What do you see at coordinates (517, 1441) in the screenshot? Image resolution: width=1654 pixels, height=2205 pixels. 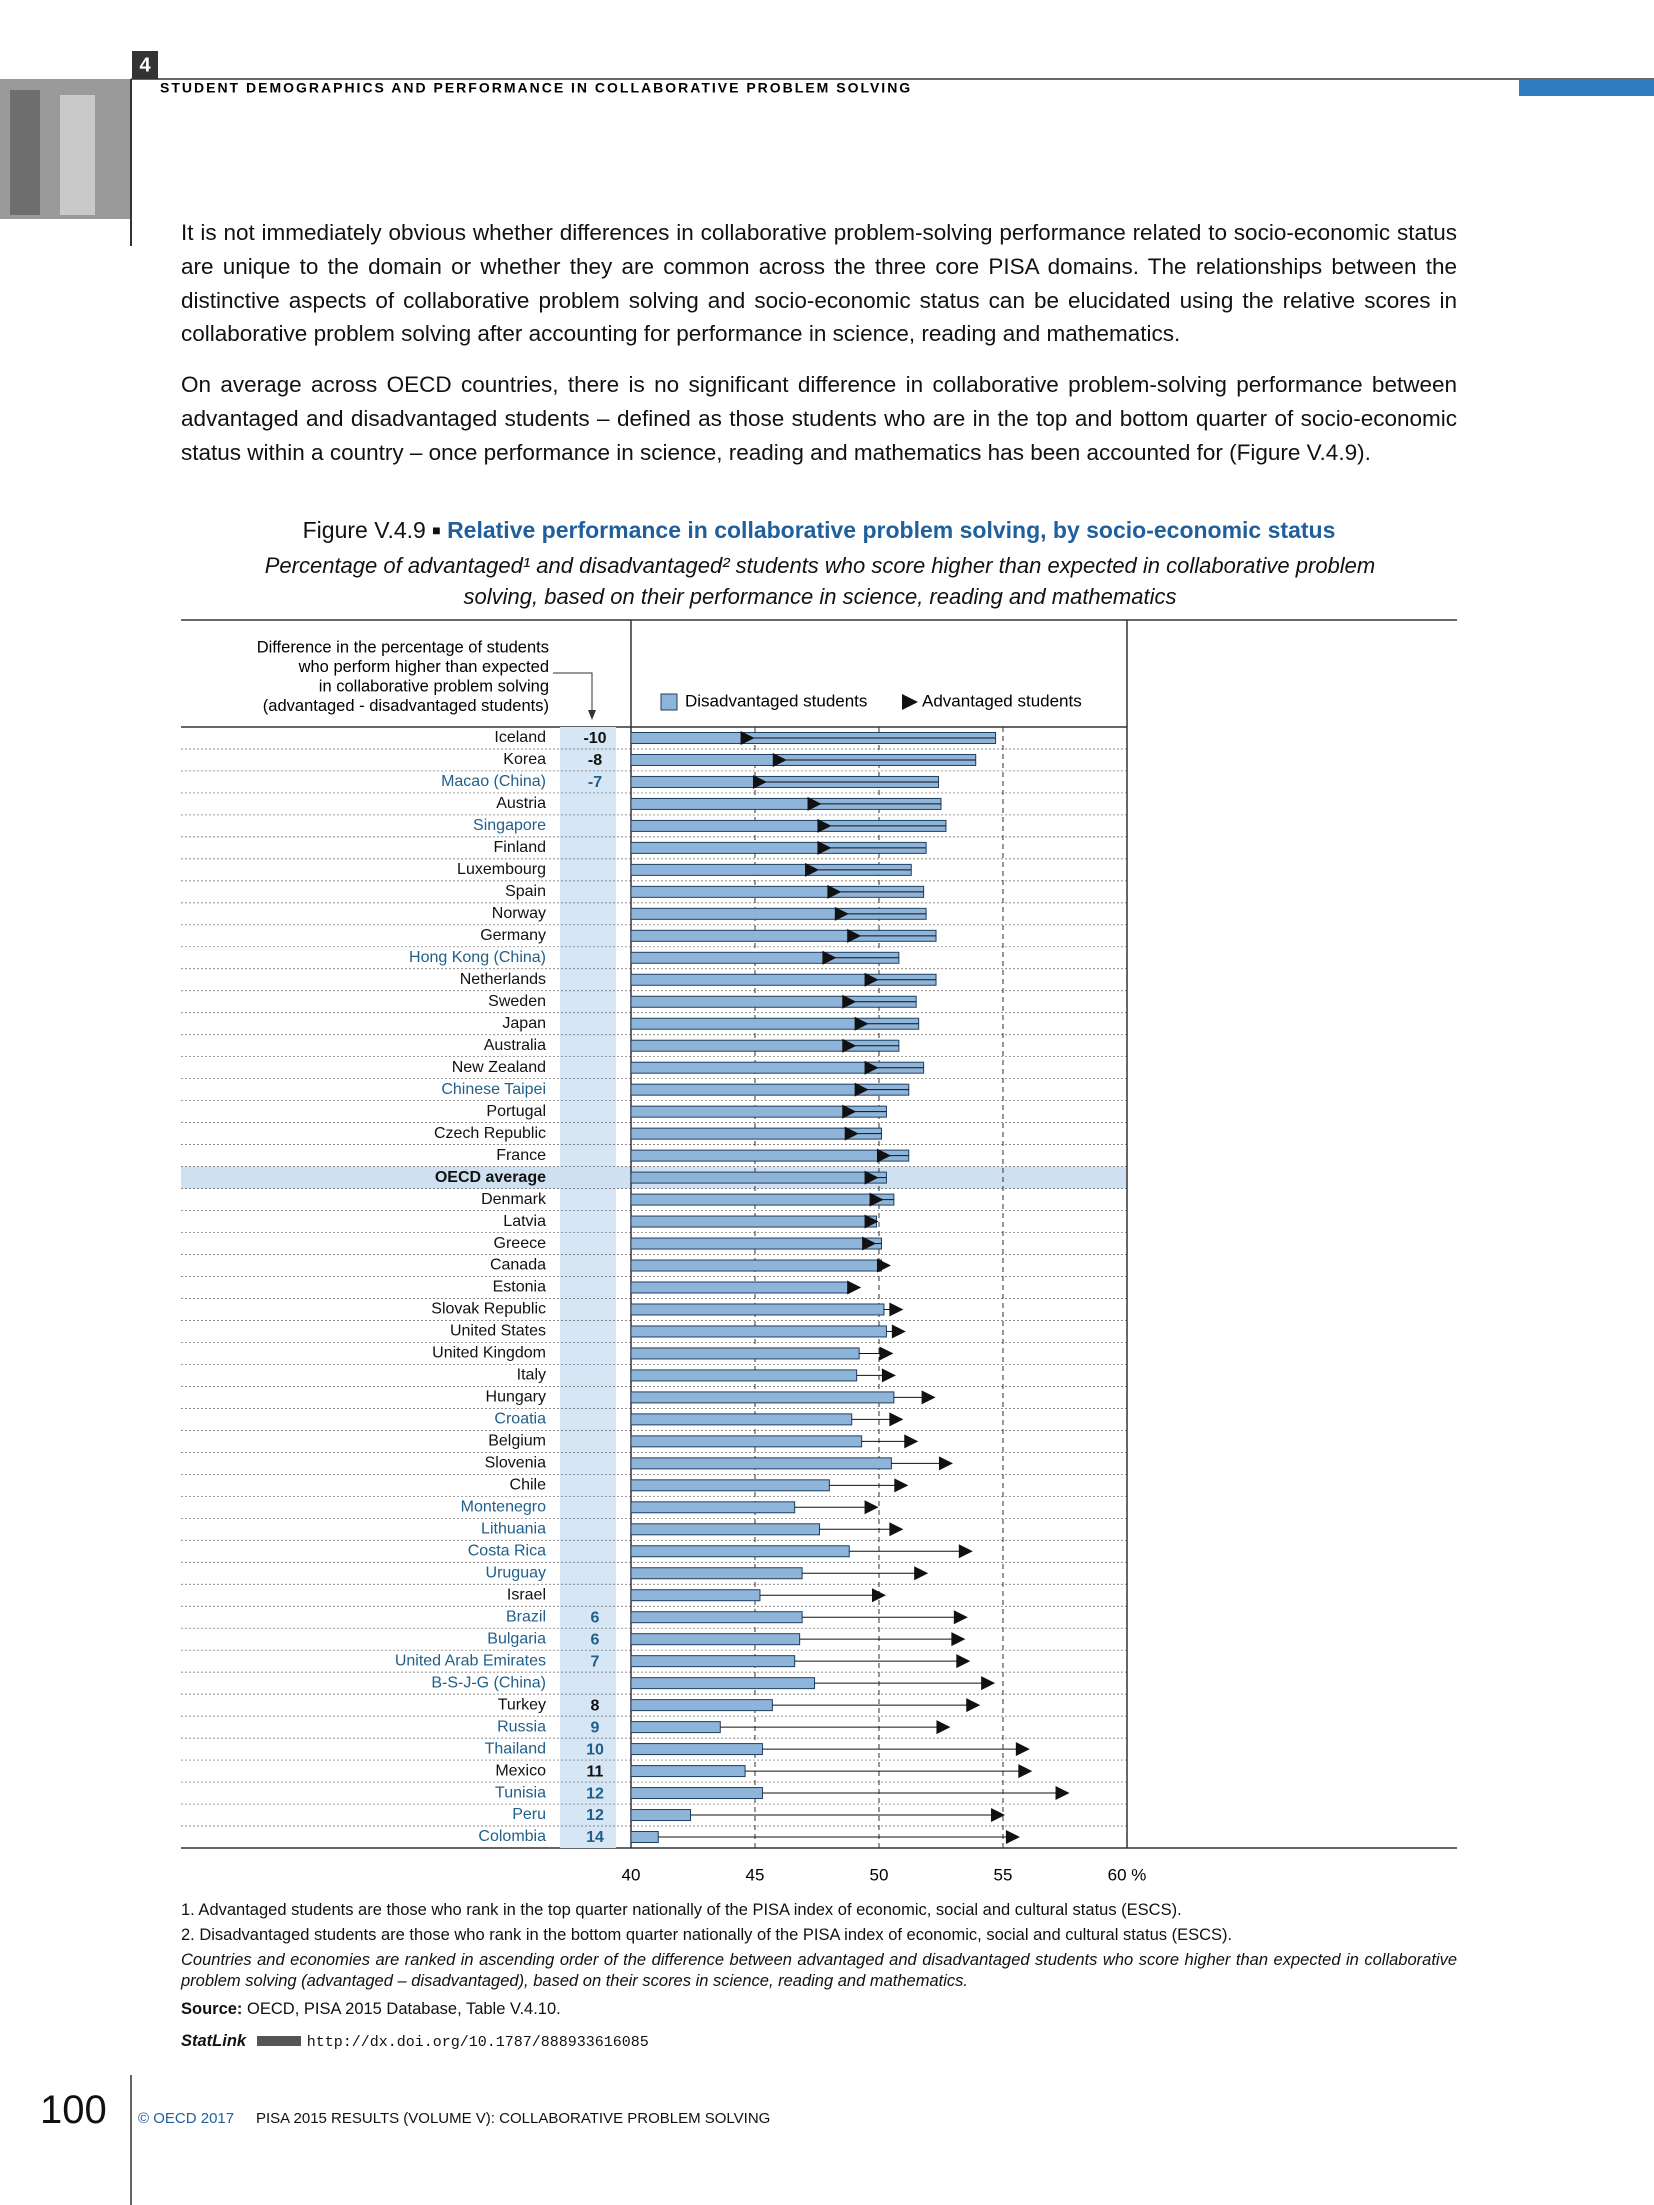 I see `category-label: Belgium` at bounding box center [517, 1441].